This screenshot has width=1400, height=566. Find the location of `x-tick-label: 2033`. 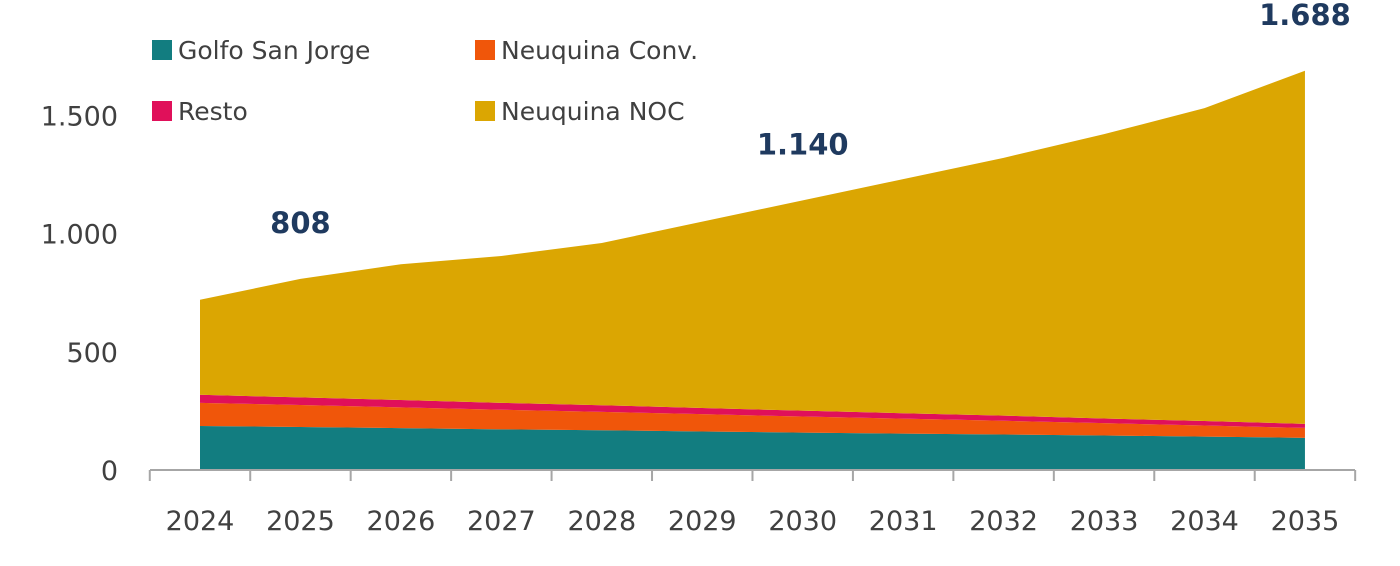

x-tick-label: 2033 is located at coordinates (1104, 521).